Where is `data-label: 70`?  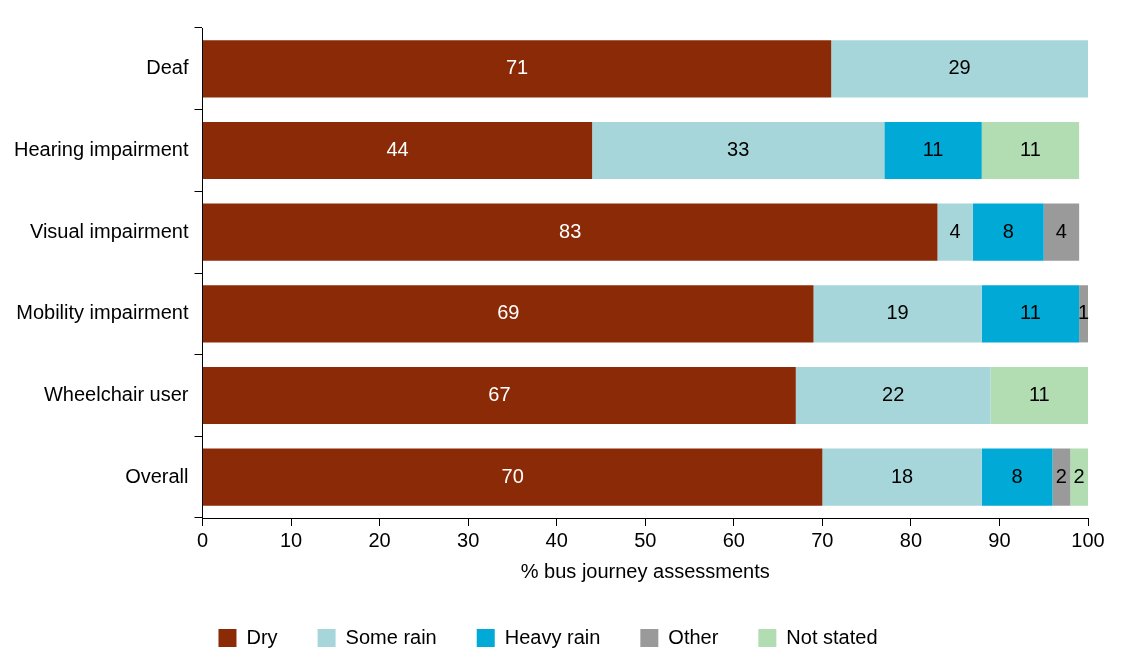 data-label: 70 is located at coordinates (512, 475).